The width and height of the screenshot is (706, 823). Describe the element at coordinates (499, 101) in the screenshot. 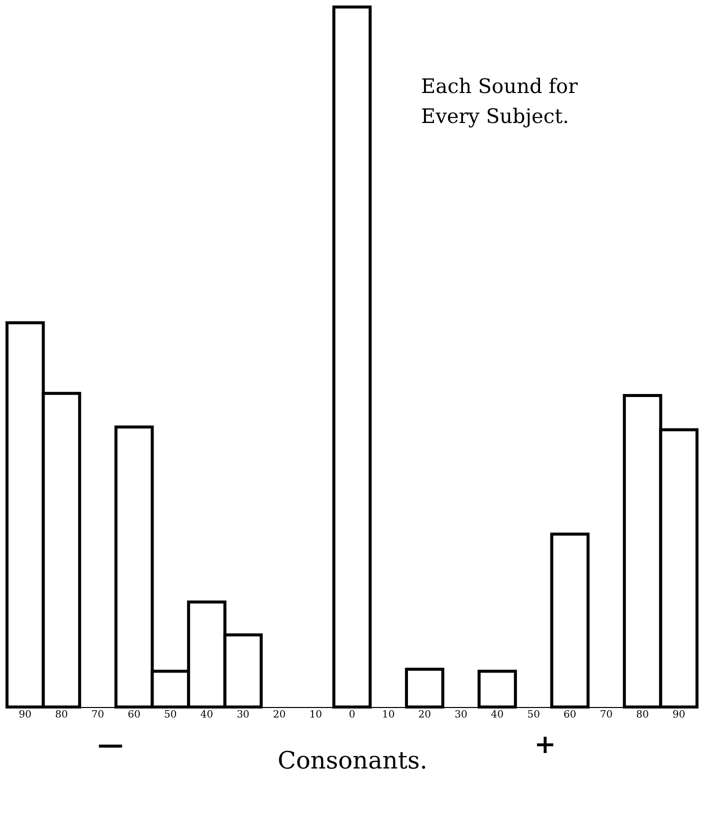

I see `text: Each Sound for Every Subject.` at that location.